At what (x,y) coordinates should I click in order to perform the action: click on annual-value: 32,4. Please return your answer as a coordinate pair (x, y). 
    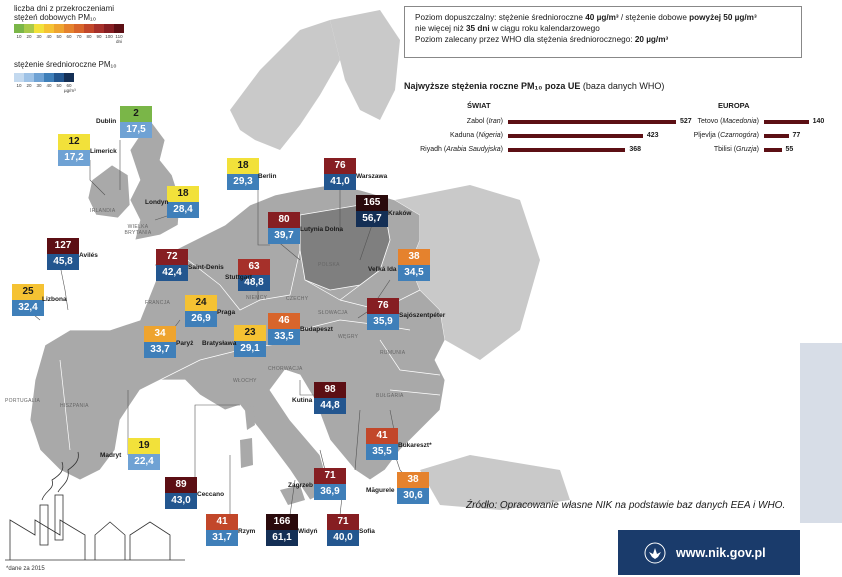
    Looking at the image, I should click on (28, 308).